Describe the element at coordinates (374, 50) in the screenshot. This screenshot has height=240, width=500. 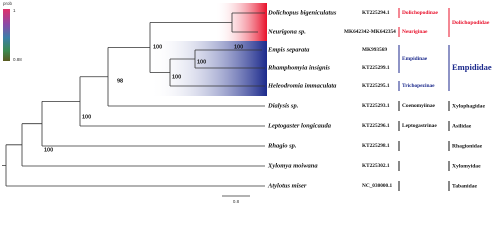
I see `accession: MK993569` at that location.